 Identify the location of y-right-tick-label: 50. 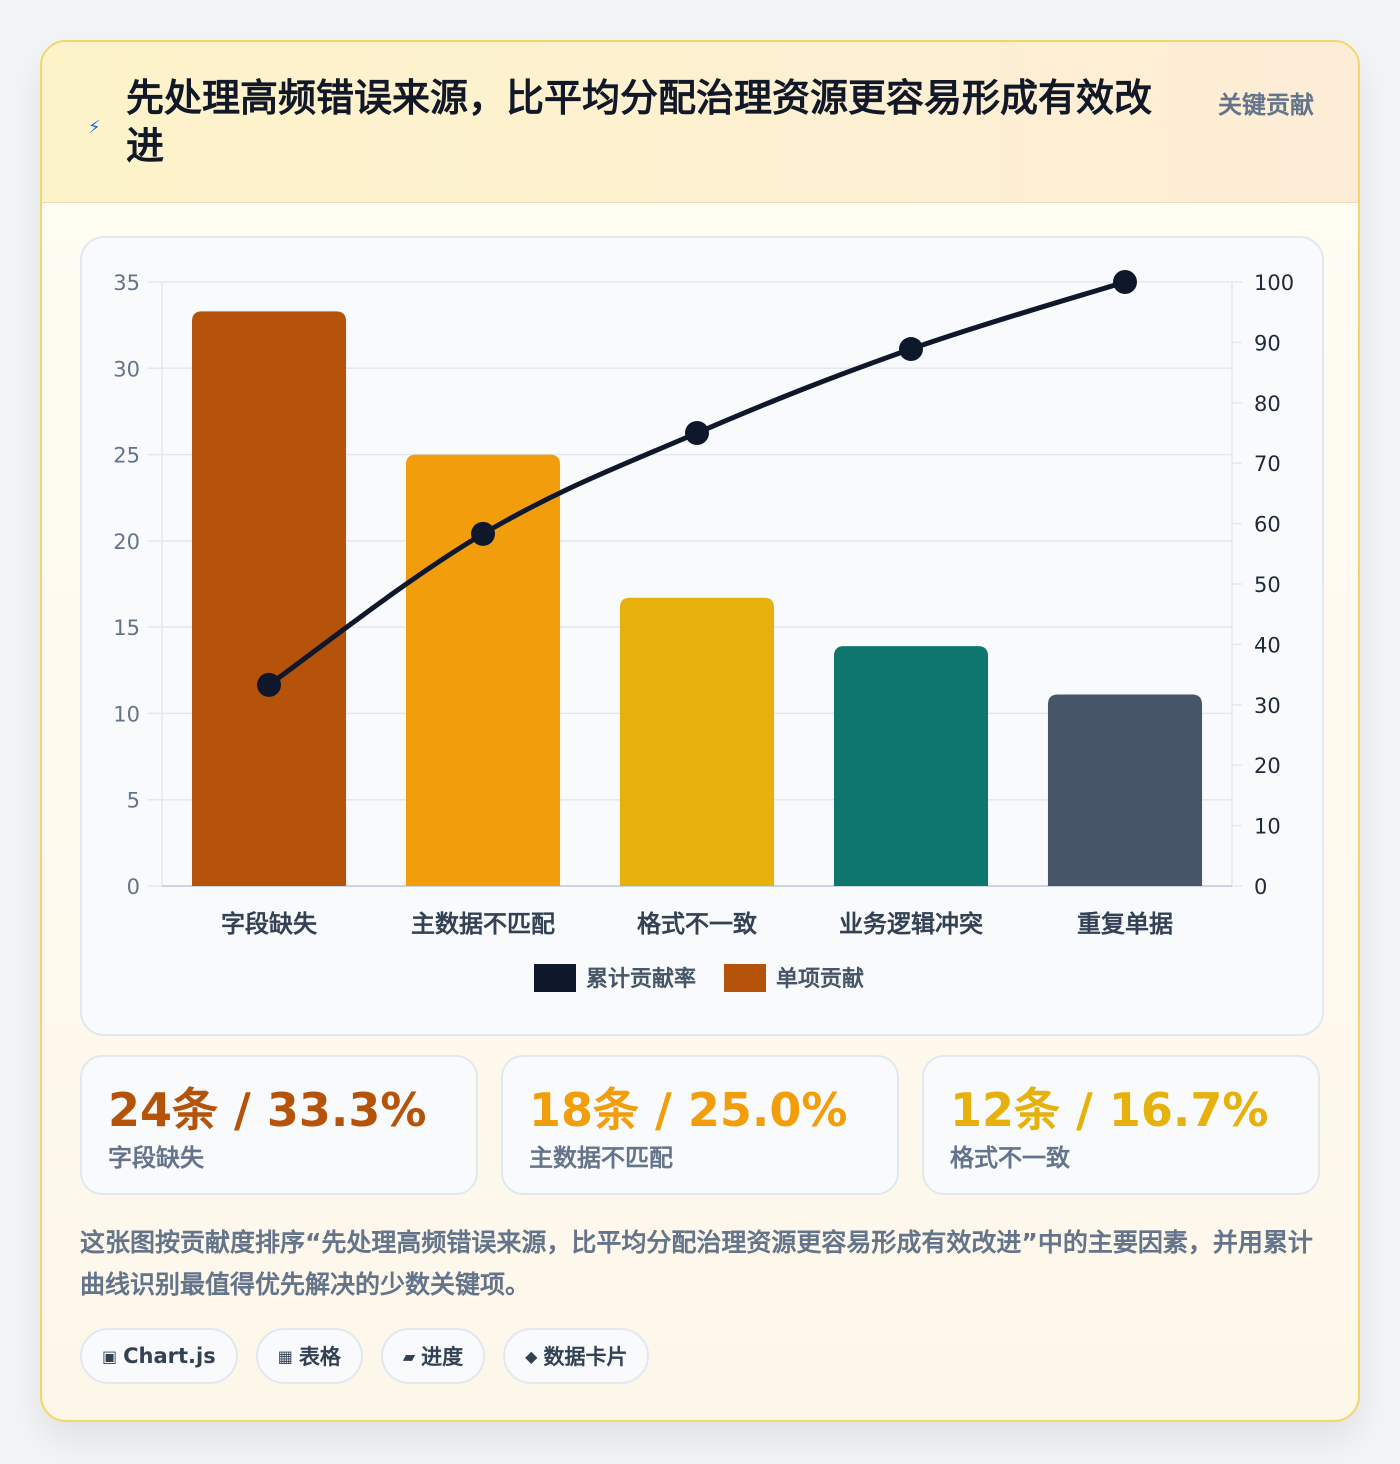
(1267, 585).